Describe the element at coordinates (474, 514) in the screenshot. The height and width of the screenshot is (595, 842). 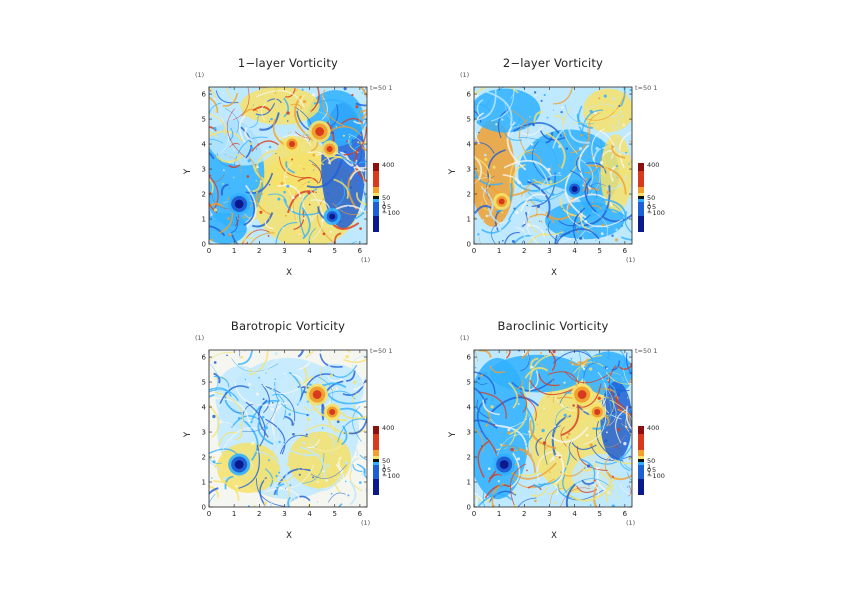
I see `x-tick-label: 0` at that location.